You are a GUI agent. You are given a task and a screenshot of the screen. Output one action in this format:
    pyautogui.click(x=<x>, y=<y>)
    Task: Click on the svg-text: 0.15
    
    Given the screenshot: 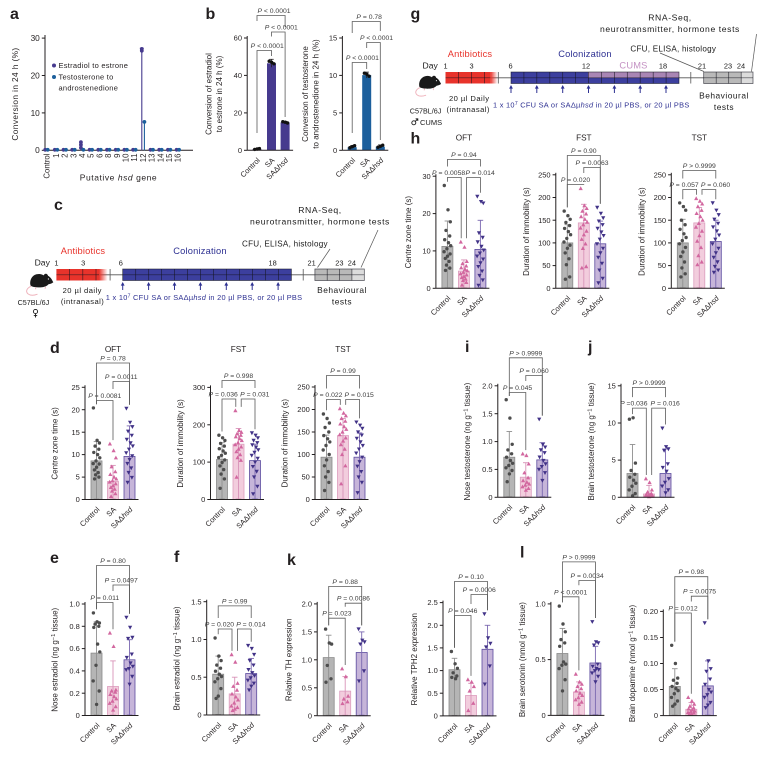 What is the action you would take?
    pyautogui.click(x=650, y=637)
    